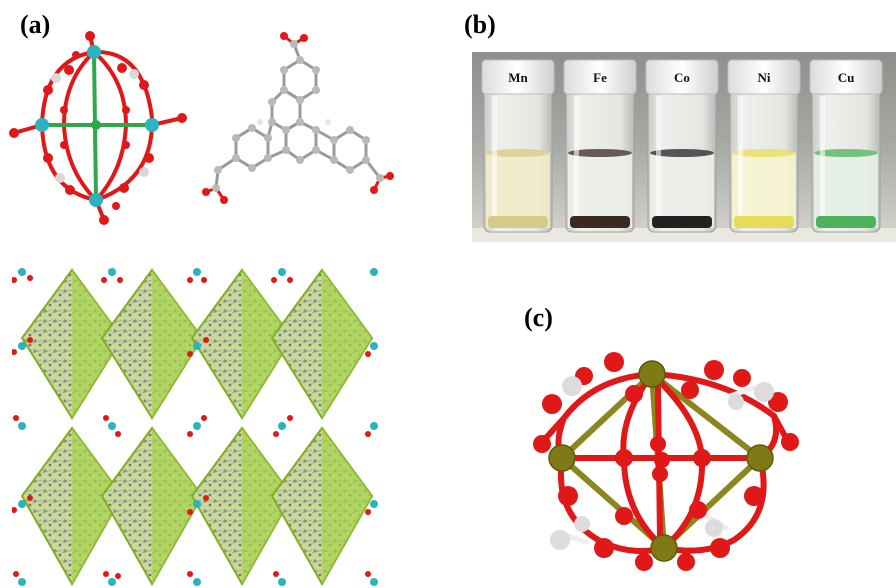 Image resolution: width=896 pixels, height=588 pixels. Describe the element at coordinates (538, 317) in the screenshot. I see `panel-label-c: (c)` at that location.